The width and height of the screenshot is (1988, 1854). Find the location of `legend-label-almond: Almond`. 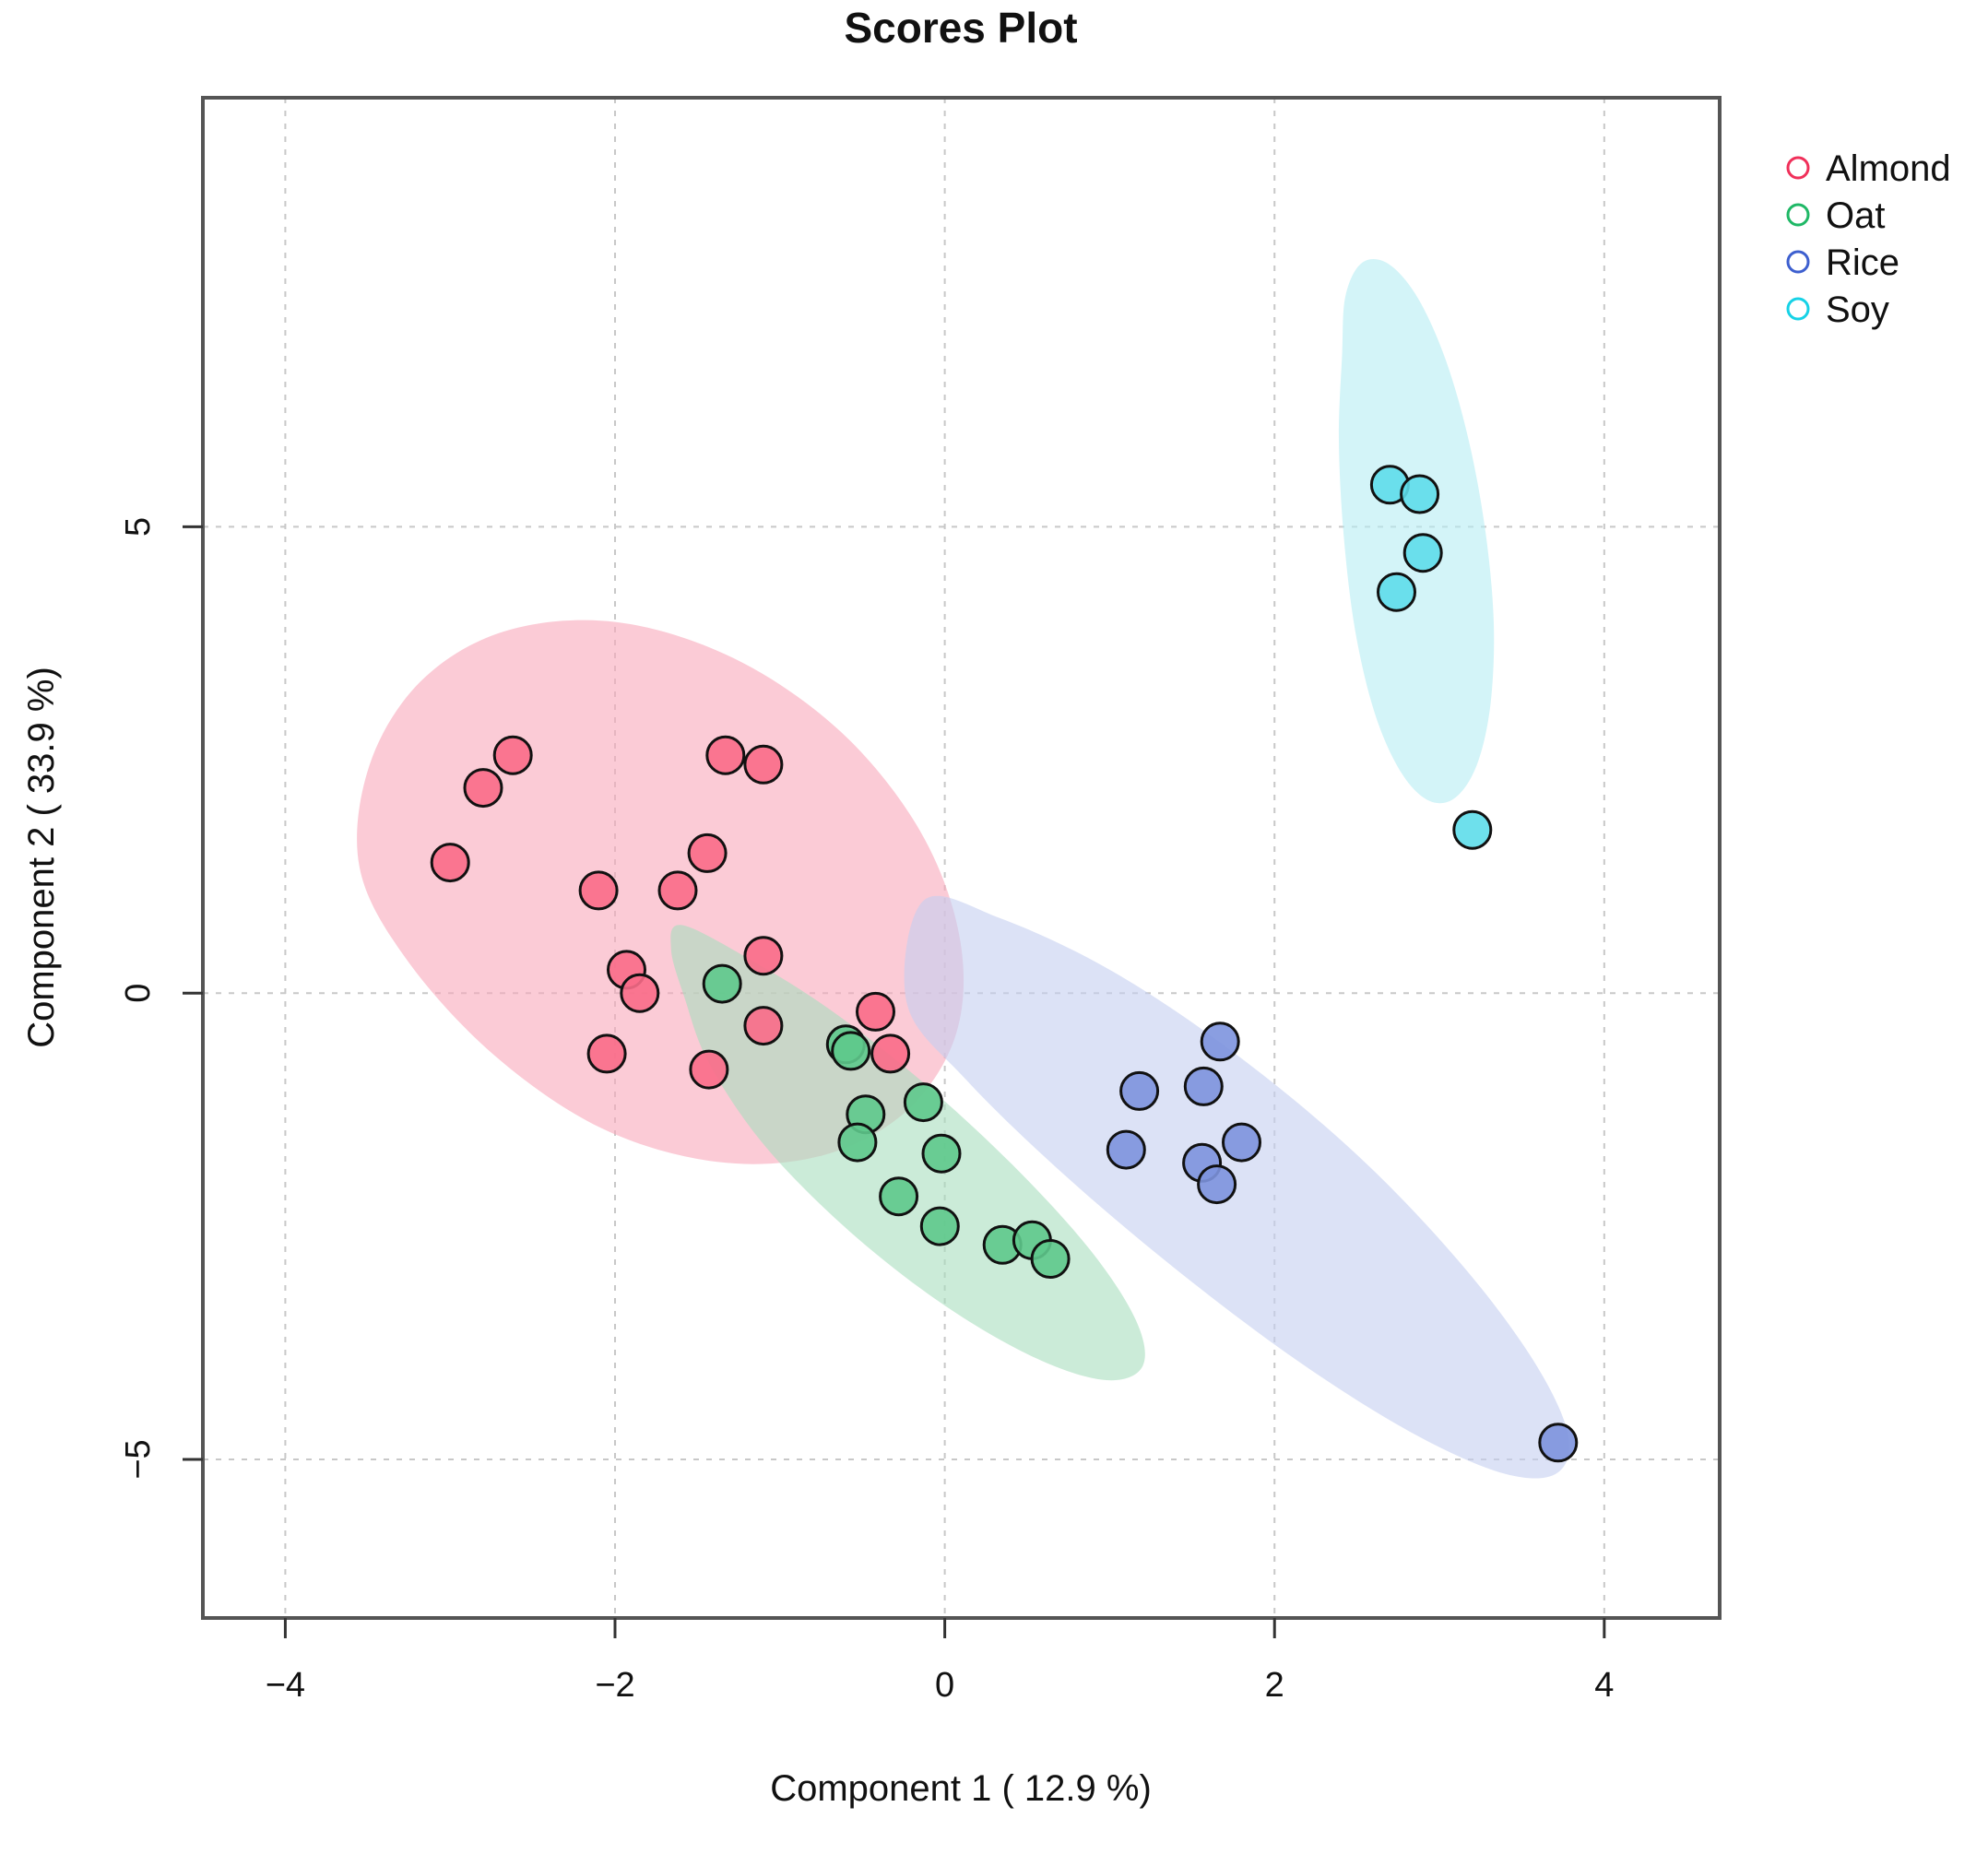

legend-label-almond: Almond is located at coordinates (1888, 168).